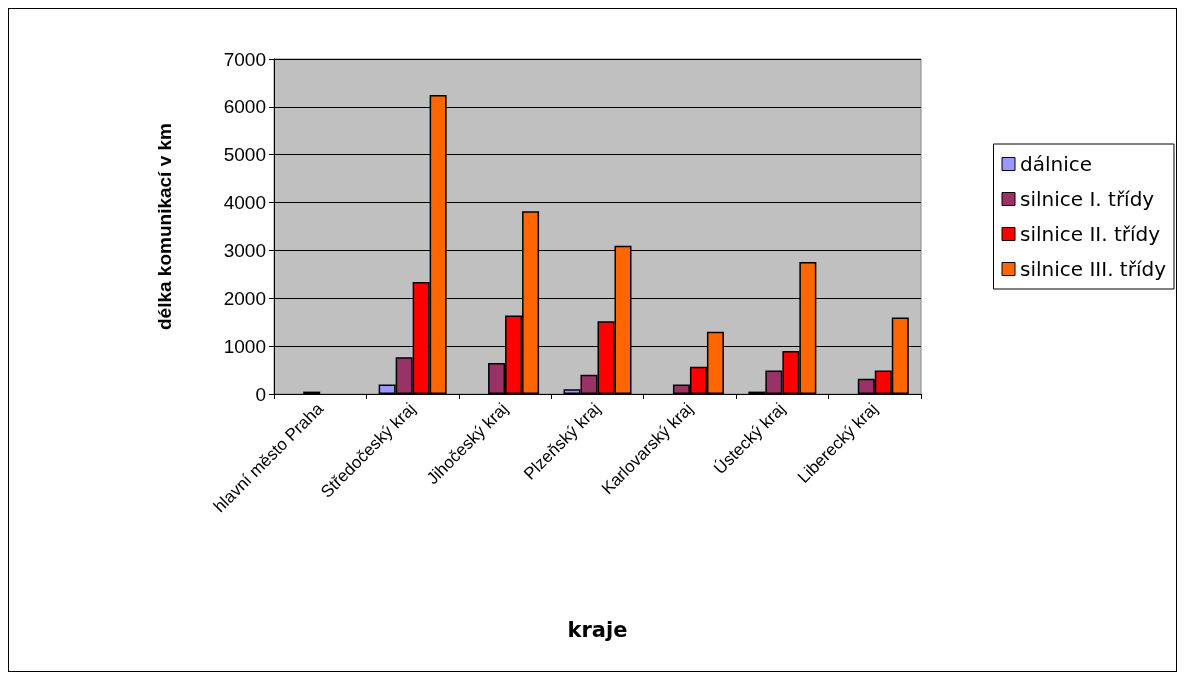 Image resolution: width=1185 pixels, height=680 pixels. What do you see at coordinates (244, 346) in the screenshot?
I see `y-tick-label: 1000` at bounding box center [244, 346].